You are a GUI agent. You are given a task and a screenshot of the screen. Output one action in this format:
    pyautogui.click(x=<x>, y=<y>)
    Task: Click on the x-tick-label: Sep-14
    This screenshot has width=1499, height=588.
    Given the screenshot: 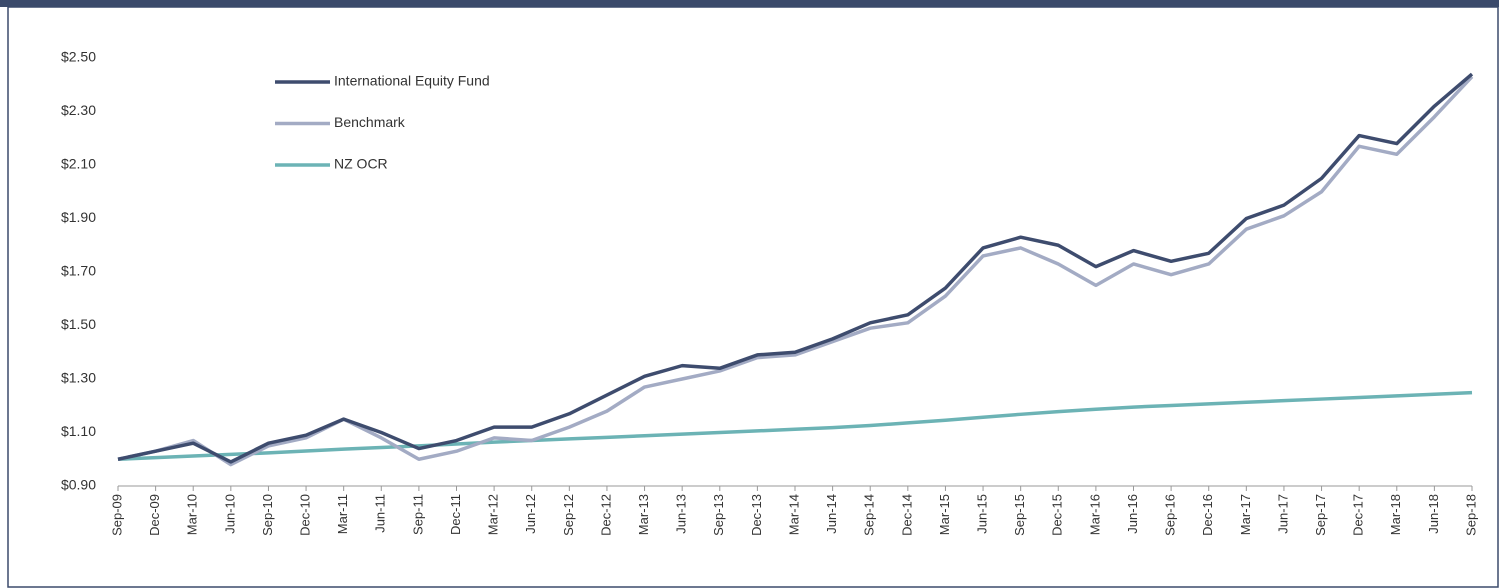 What is the action you would take?
    pyautogui.click(x=869, y=515)
    